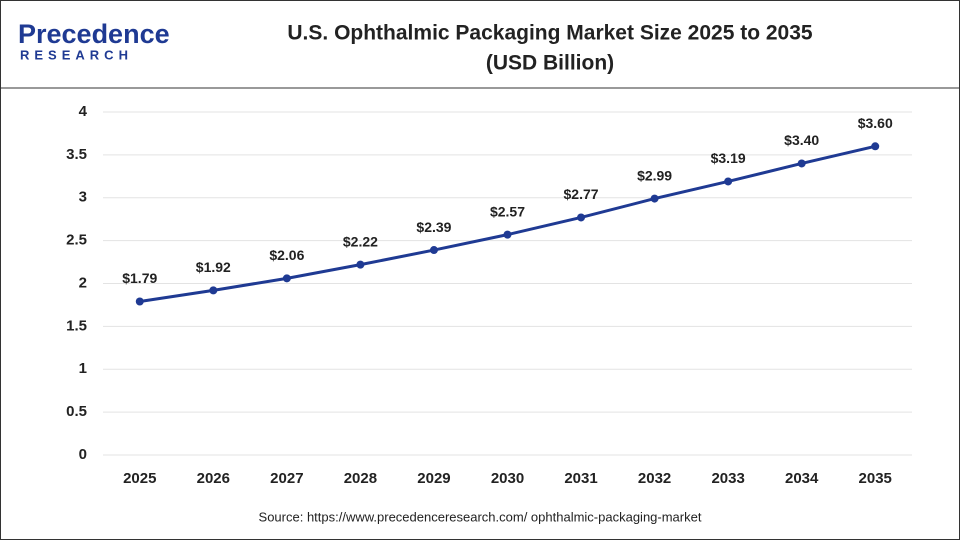 This screenshot has height=540, width=960. What do you see at coordinates (581, 194) in the screenshot?
I see `value-label: $2.77` at bounding box center [581, 194].